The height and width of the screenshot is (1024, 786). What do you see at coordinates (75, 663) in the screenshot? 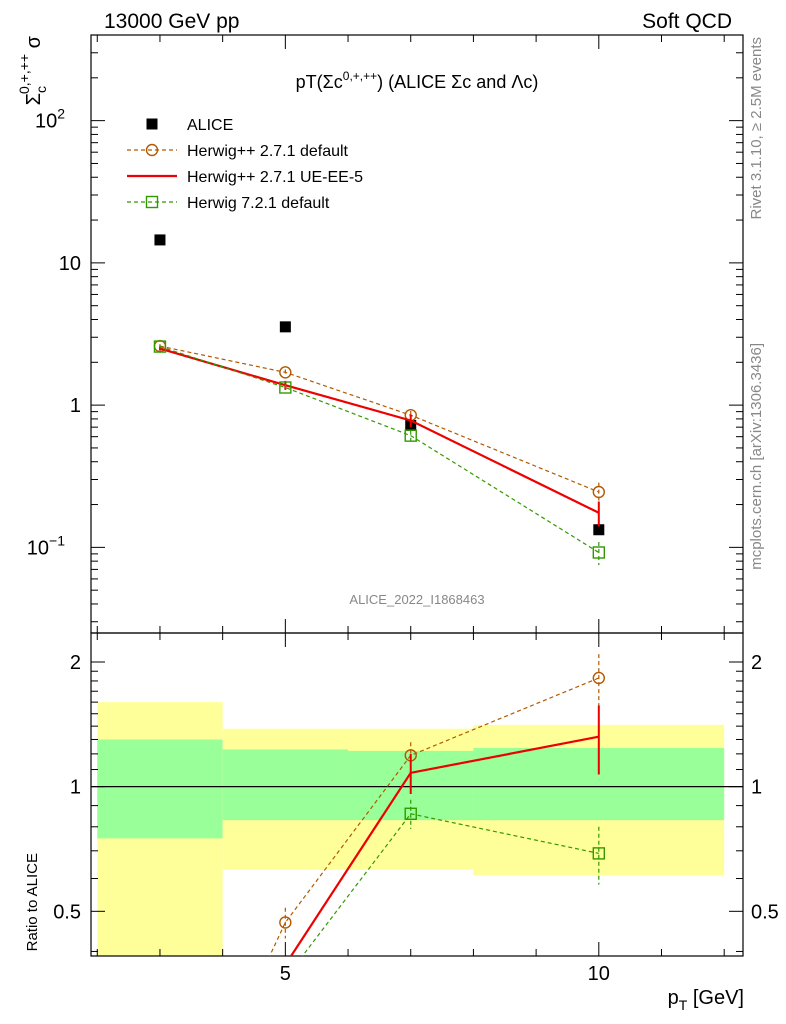
I see `y-tick-label-ratio: 2` at bounding box center [75, 663].